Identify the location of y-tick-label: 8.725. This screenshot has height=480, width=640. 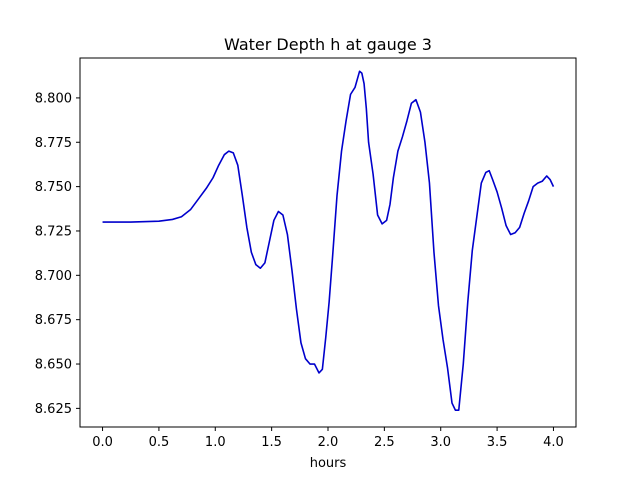
(53, 231).